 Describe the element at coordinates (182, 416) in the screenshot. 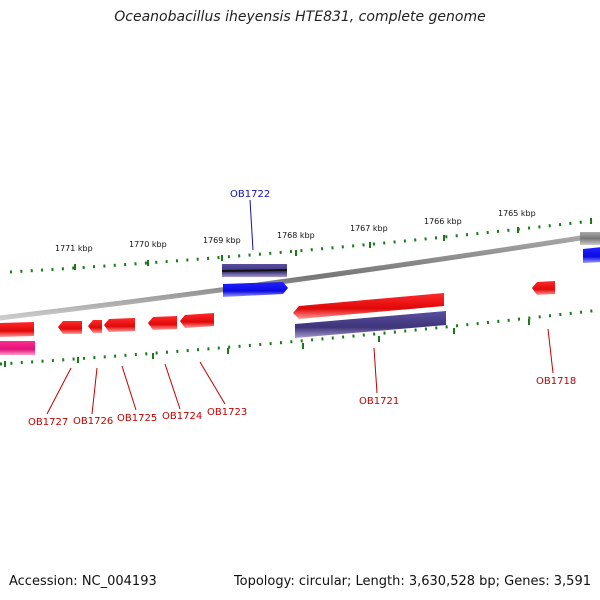

I see `gene-label-ob1724: OB1724` at that location.